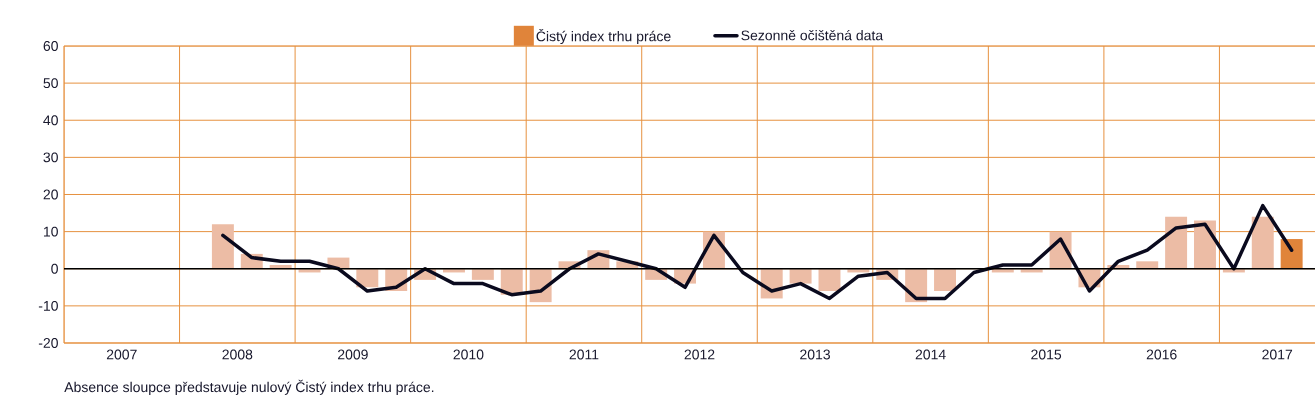 The image size is (1315, 404). Describe the element at coordinates (54, 268) in the screenshot. I see `y-tick-label: 0` at that location.